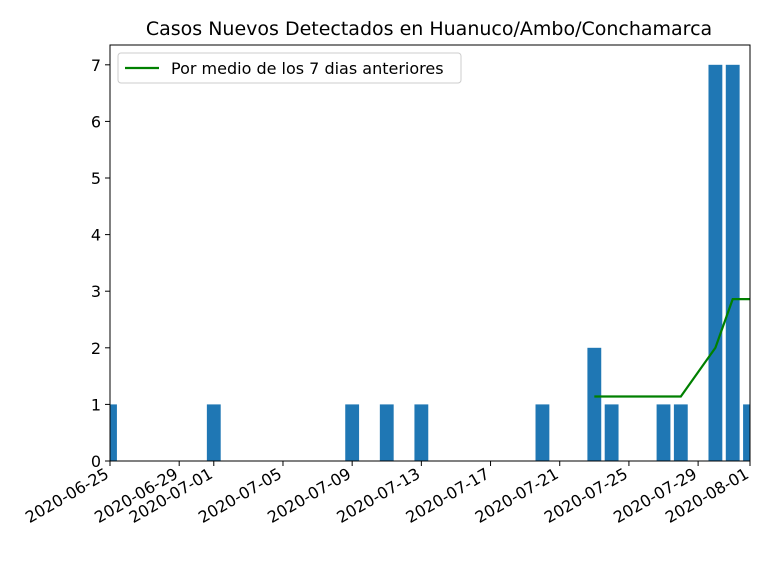  I want to click on legend-box, so click(289, 68).